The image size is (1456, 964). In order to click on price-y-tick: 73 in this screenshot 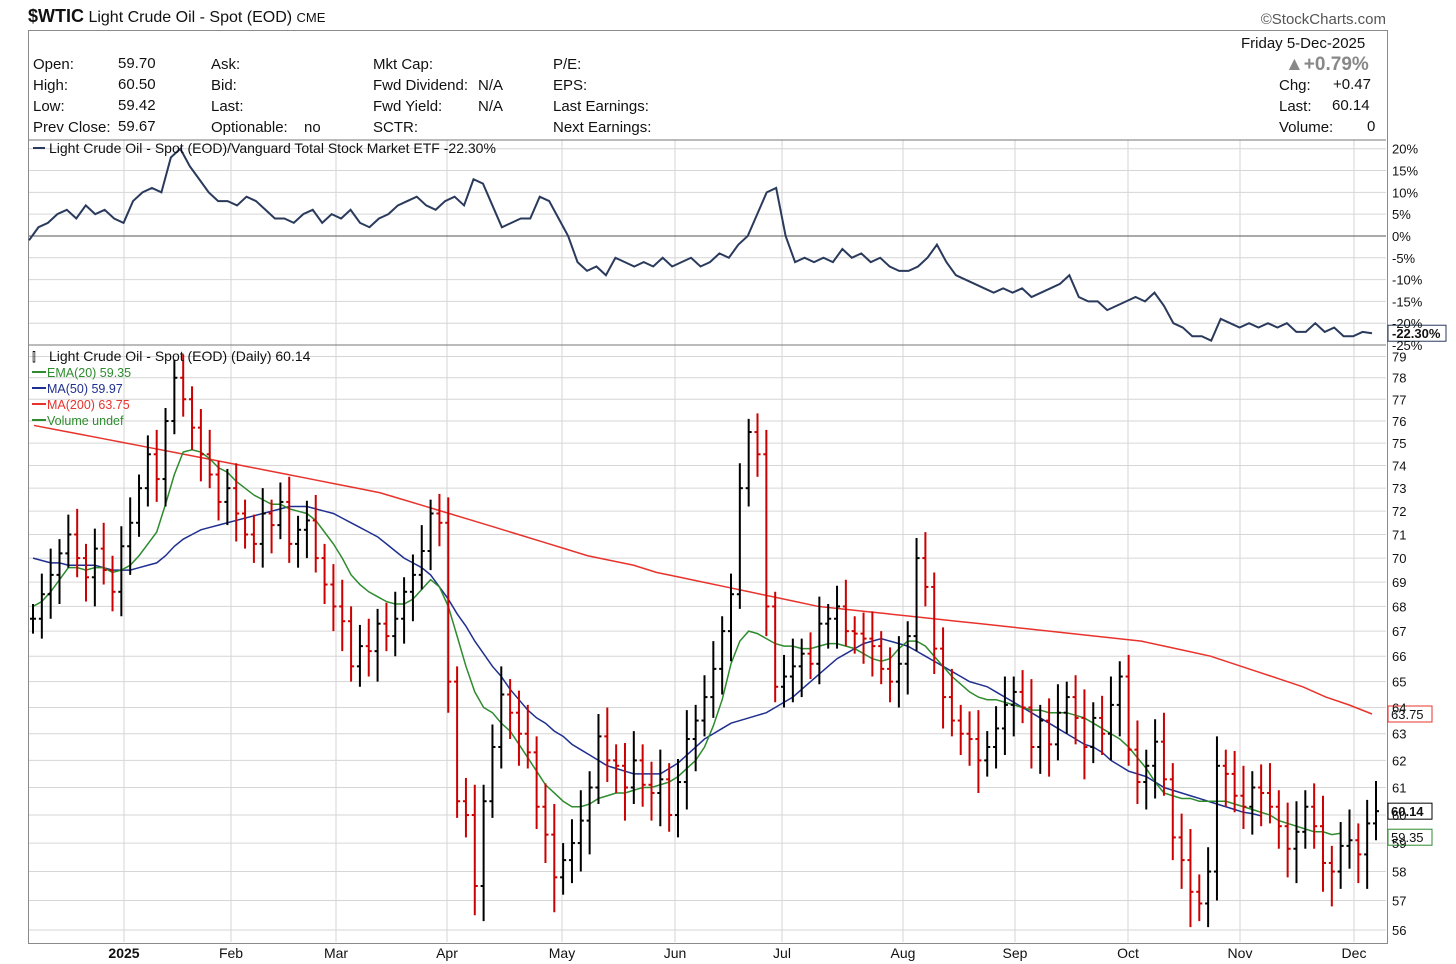, I will do `click(1399, 488)`.